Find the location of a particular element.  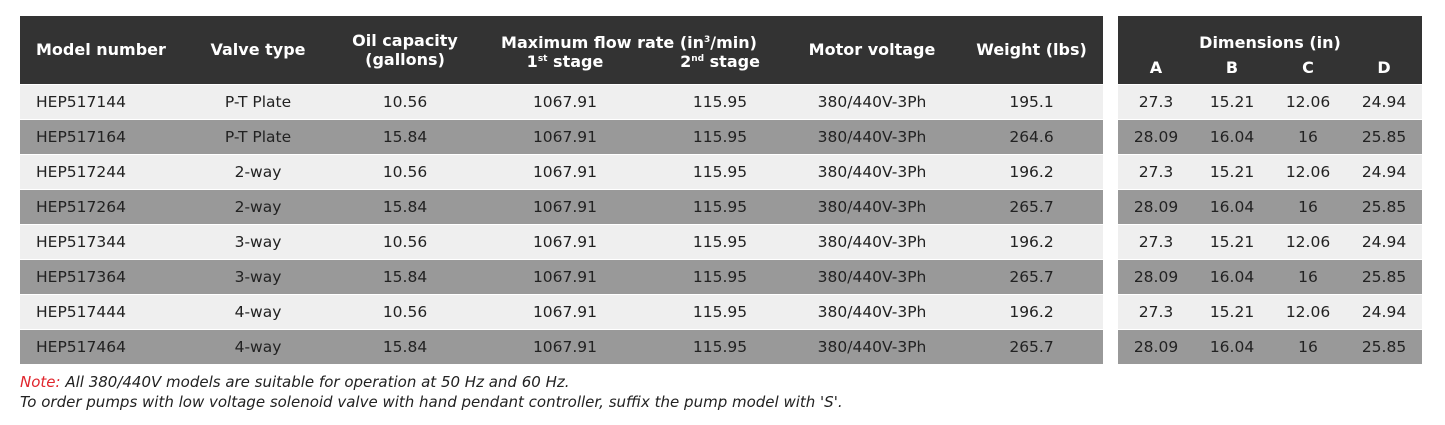

header-oil-line1: Oil capacity is located at coordinates (405, 40).